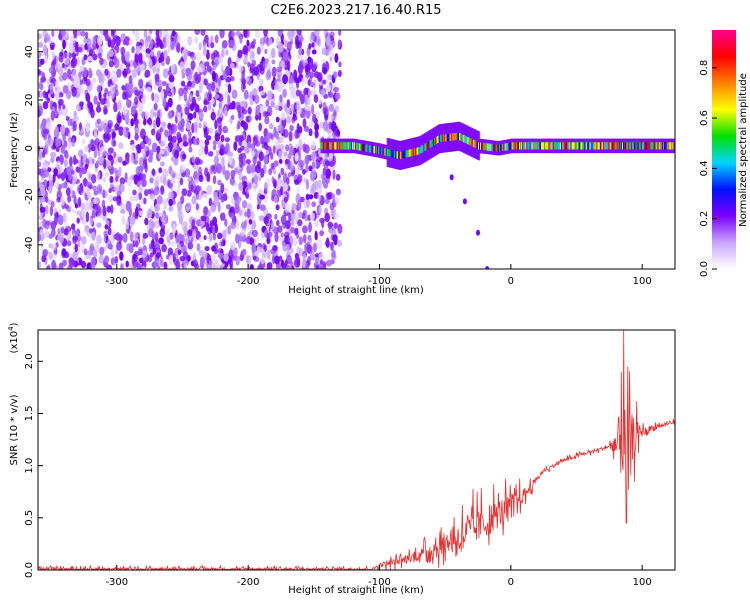 Image resolution: width=750 pixels, height=600 pixels. What do you see at coordinates (14, 150) in the screenshot?
I see `spectrogram-y-axis-label: Frequency (Hz)` at bounding box center [14, 150].